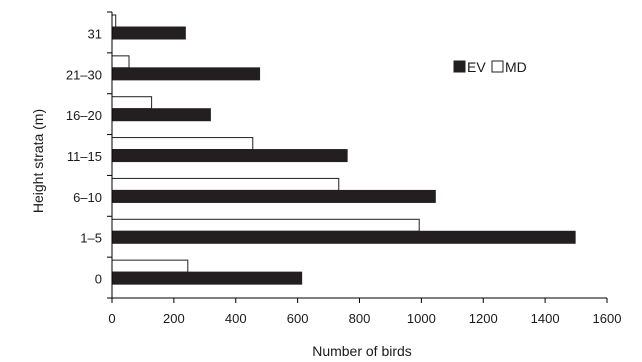 This screenshot has height=362, width=642. I want to click on y-tick-label: 0, so click(98, 279).